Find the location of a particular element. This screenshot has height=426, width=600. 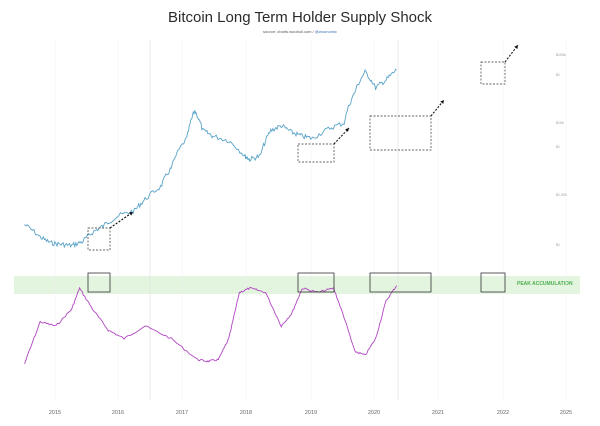

right-tick-label: $100k is located at coordinates (561, 55).